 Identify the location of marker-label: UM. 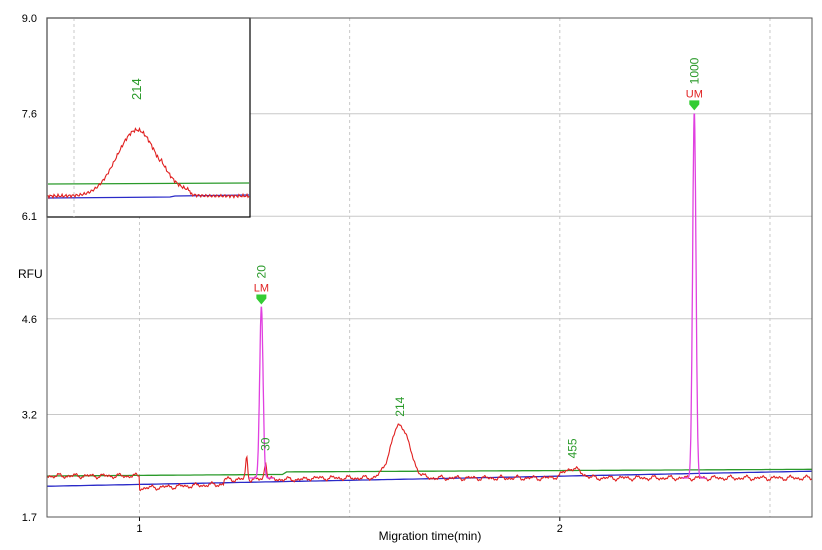
(694, 94).